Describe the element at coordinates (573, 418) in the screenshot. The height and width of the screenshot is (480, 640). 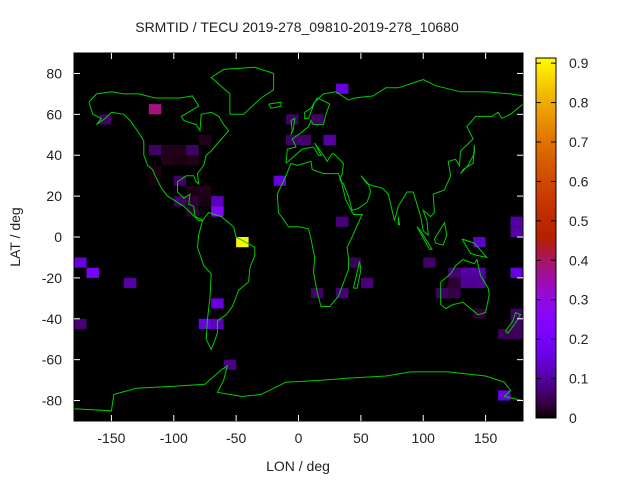
I see `colorbar-tick-label: 0` at that location.